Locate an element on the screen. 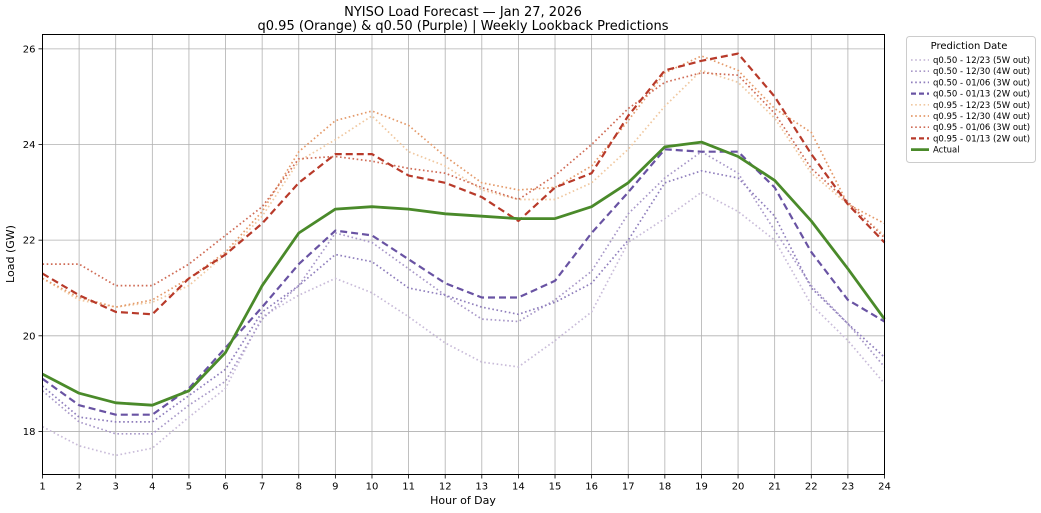 This screenshot has width=1041, height=513. legend-title: Prediction Date is located at coordinates (969, 46).